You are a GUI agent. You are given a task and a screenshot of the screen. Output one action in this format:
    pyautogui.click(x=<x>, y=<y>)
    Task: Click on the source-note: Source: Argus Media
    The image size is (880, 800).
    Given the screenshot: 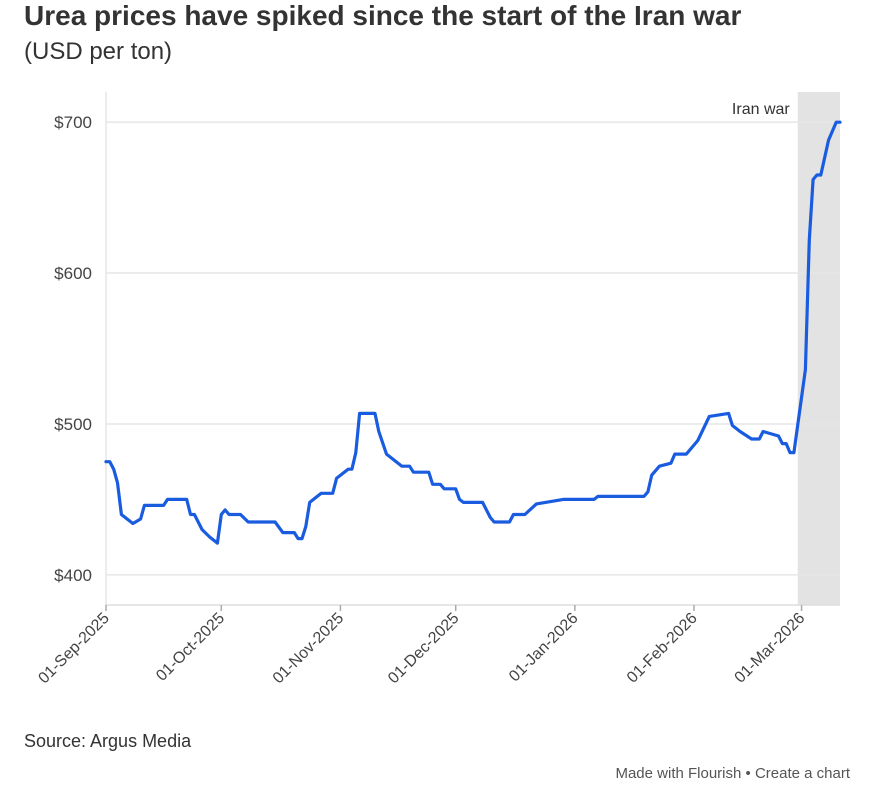 What is the action you would take?
    pyautogui.click(x=108, y=741)
    